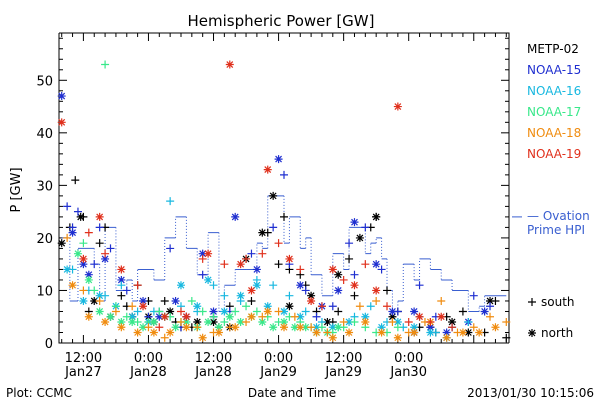  What do you see at coordinates (83, 372) in the screenshot?
I see `x-tick-label-date: Jan27` at bounding box center [83, 372].